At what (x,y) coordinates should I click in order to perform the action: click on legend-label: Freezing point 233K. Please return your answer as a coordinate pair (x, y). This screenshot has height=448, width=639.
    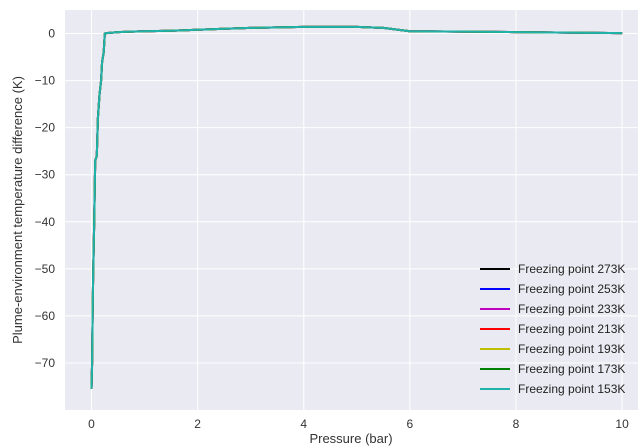
    Looking at the image, I should click on (571, 309).